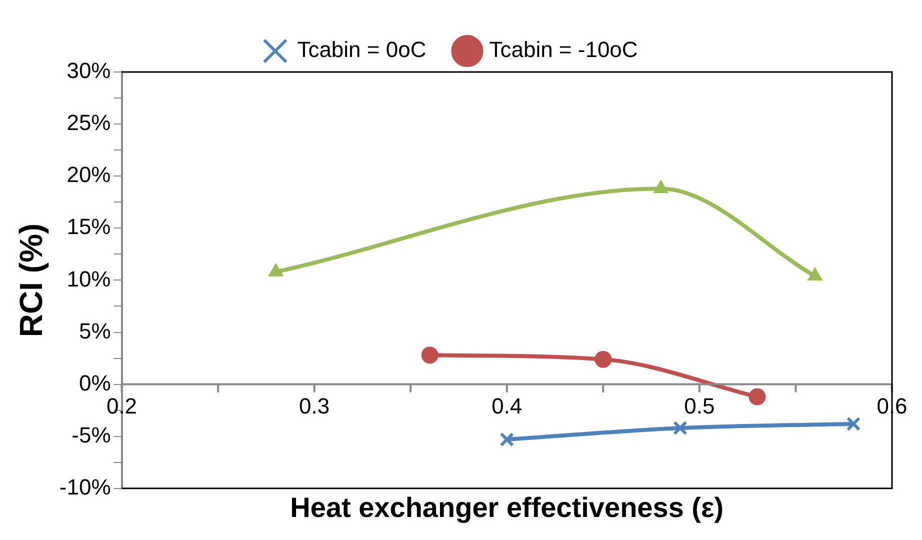 This screenshot has height=540, width=922. What do you see at coordinates (94, 383) in the screenshot?
I see `y-tick-label: 0%` at bounding box center [94, 383].